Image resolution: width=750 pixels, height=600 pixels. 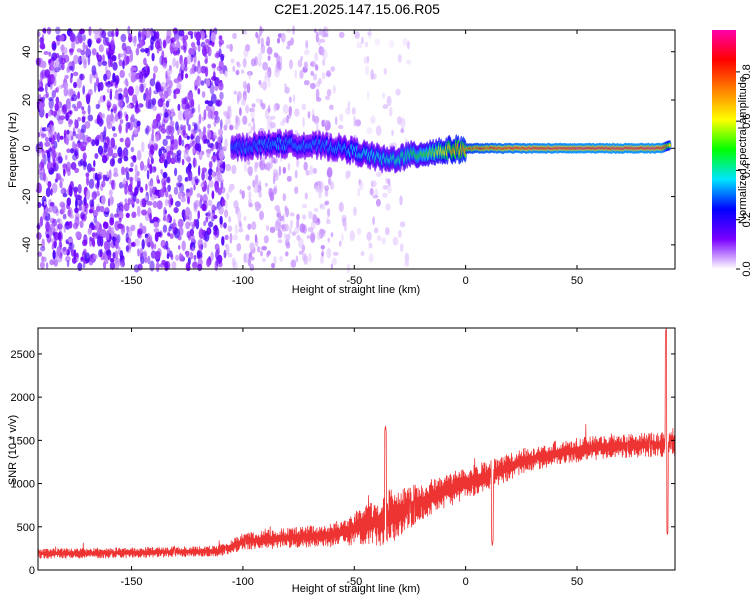 I want to click on colorbar-tick-label: 0.0, so click(x=745, y=268).